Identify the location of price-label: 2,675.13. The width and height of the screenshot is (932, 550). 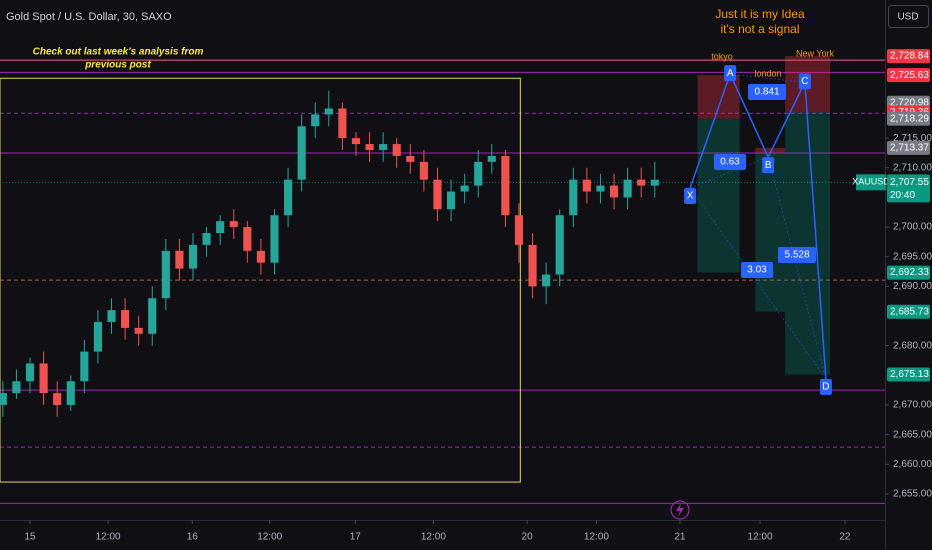
(909, 374).